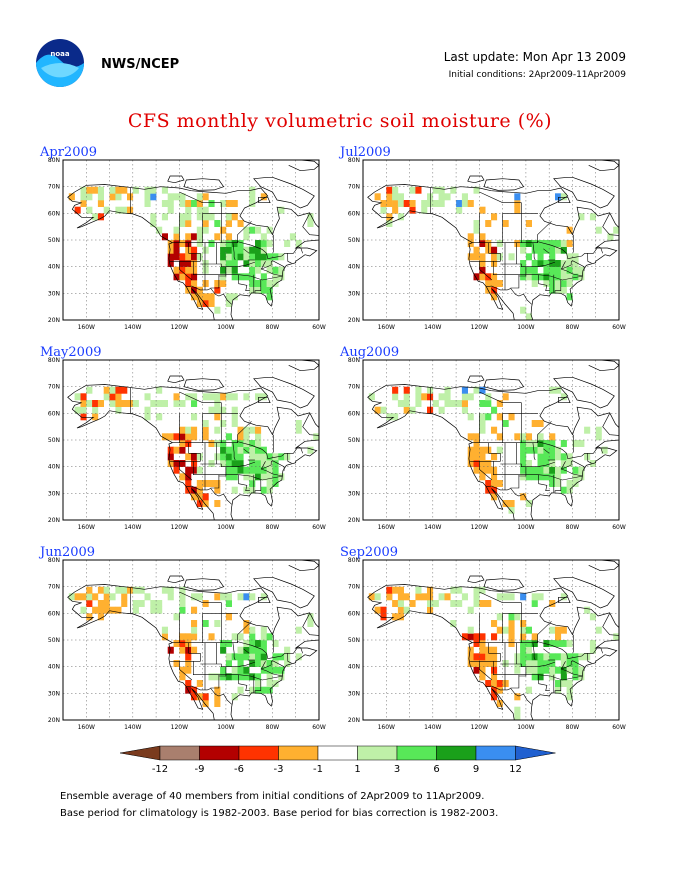 The height and width of the screenshot is (880, 680). Describe the element at coordinates (370, 352) in the screenshot. I see `panel-title: Aug2009` at that location.